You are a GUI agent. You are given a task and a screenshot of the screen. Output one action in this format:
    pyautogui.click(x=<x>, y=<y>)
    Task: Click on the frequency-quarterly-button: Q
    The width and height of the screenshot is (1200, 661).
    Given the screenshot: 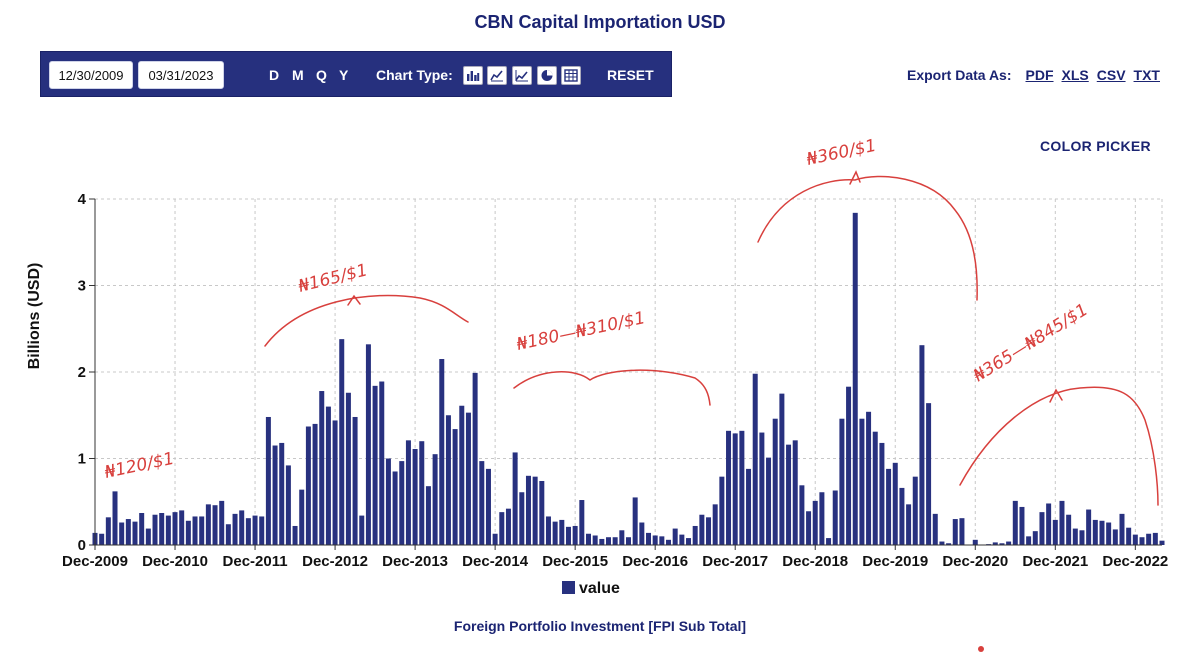 What is the action you would take?
    pyautogui.click(x=321, y=75)
    